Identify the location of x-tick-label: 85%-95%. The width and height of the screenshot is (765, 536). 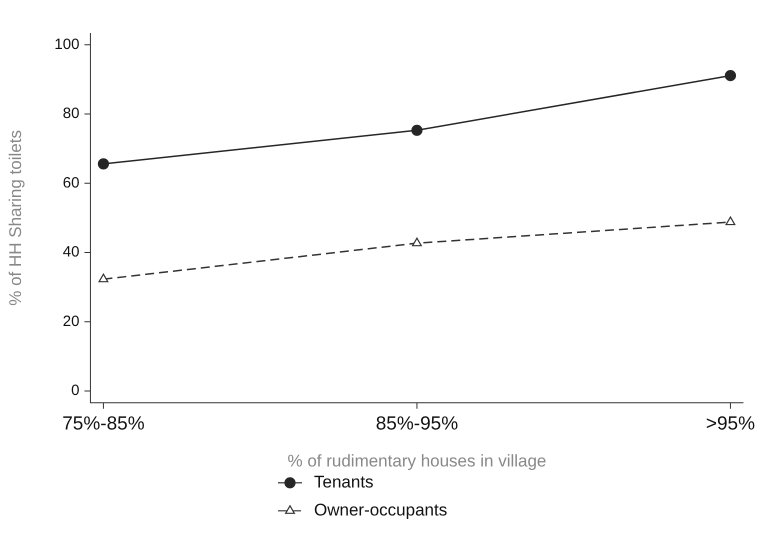
(417, 423).